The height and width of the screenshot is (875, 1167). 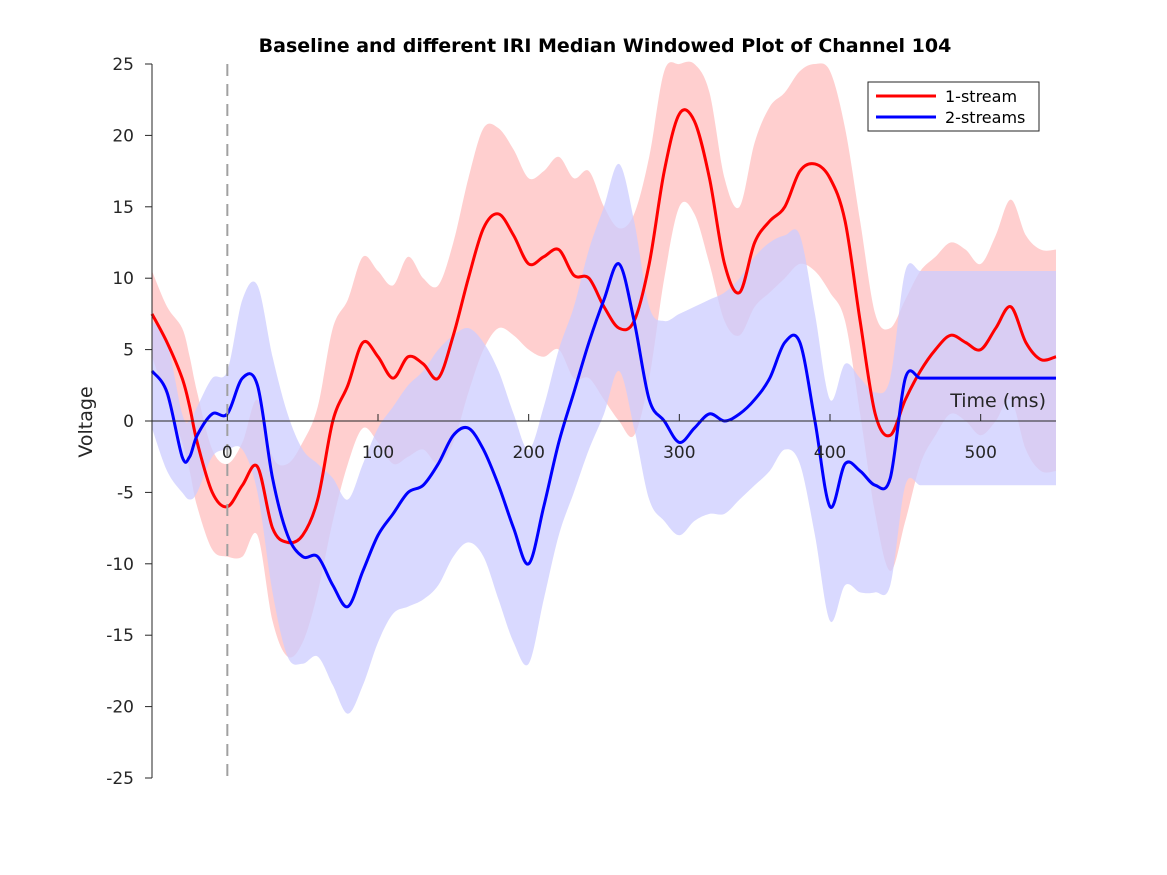 I want to click on x-tick-label: 0, so click(x=227, y=453).